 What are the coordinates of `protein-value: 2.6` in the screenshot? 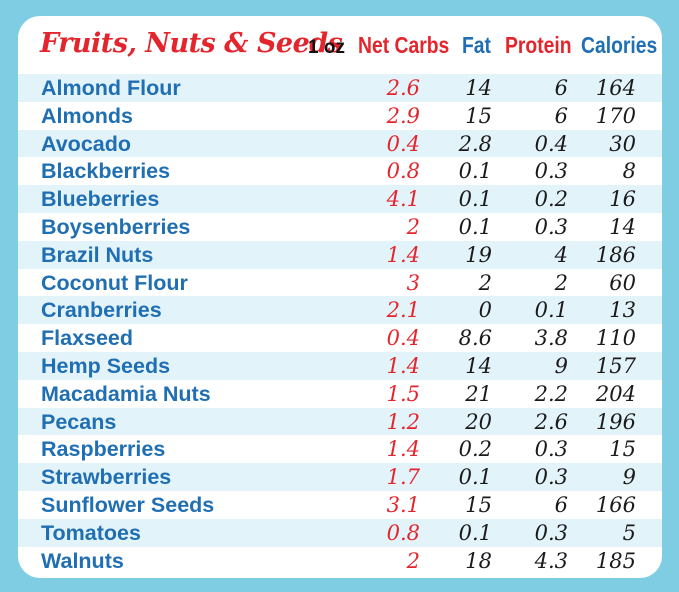 It's located at (551, 421).